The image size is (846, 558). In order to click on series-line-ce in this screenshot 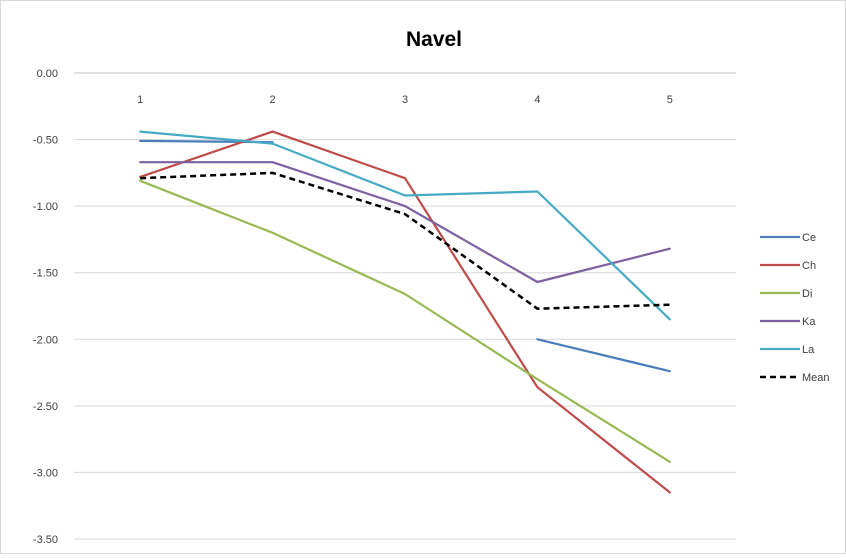, I will do `click(603, 355)`.